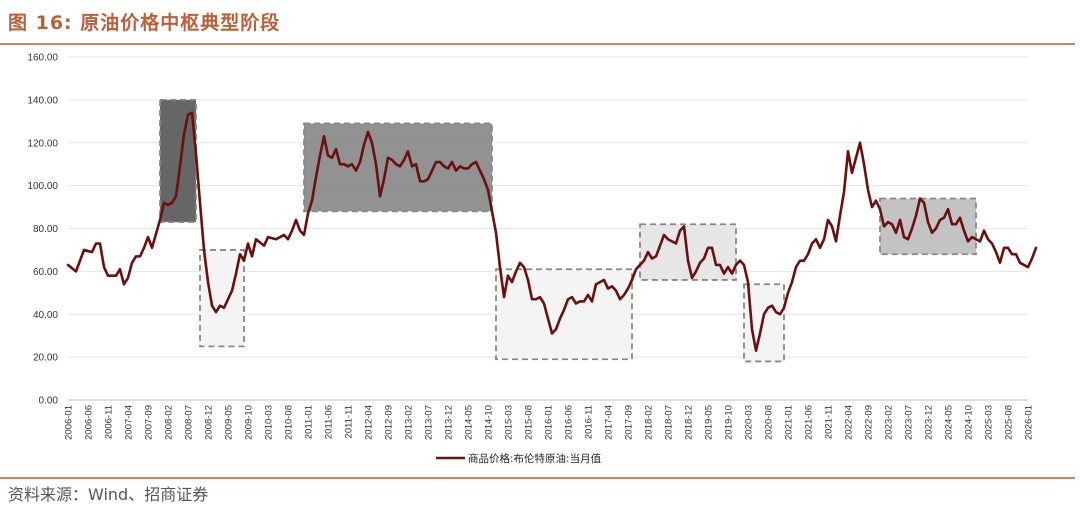 The height and width of the screenshot is (505, 1080). What do you see at coordinates (169, 422) in the screenshot?
I see `x-tick-label: 2008-02` at bounding box center [169, 422].